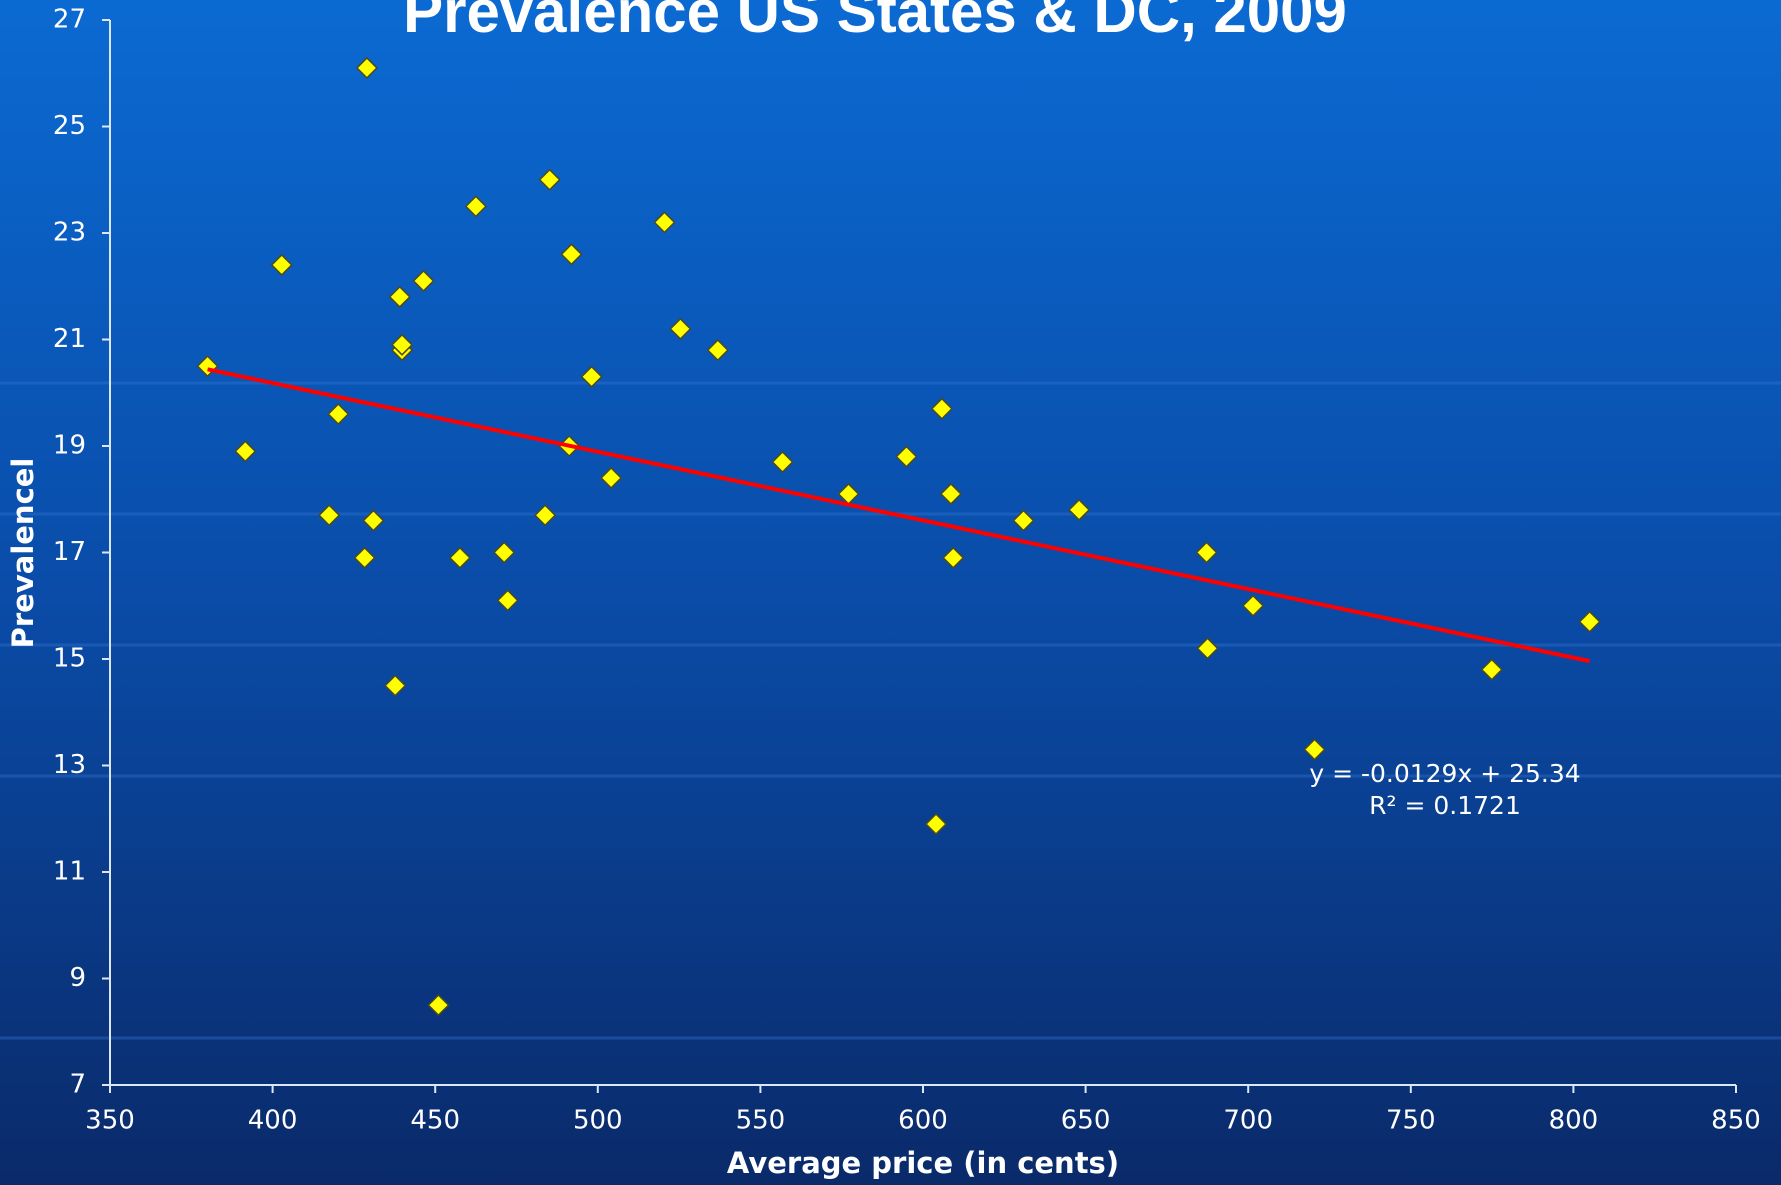 The width and height of the screenshot is (1781, 1185). Describe the element at coordinates (69, 126) in the screenshot. I see `y-tick-label: 25` at that location.